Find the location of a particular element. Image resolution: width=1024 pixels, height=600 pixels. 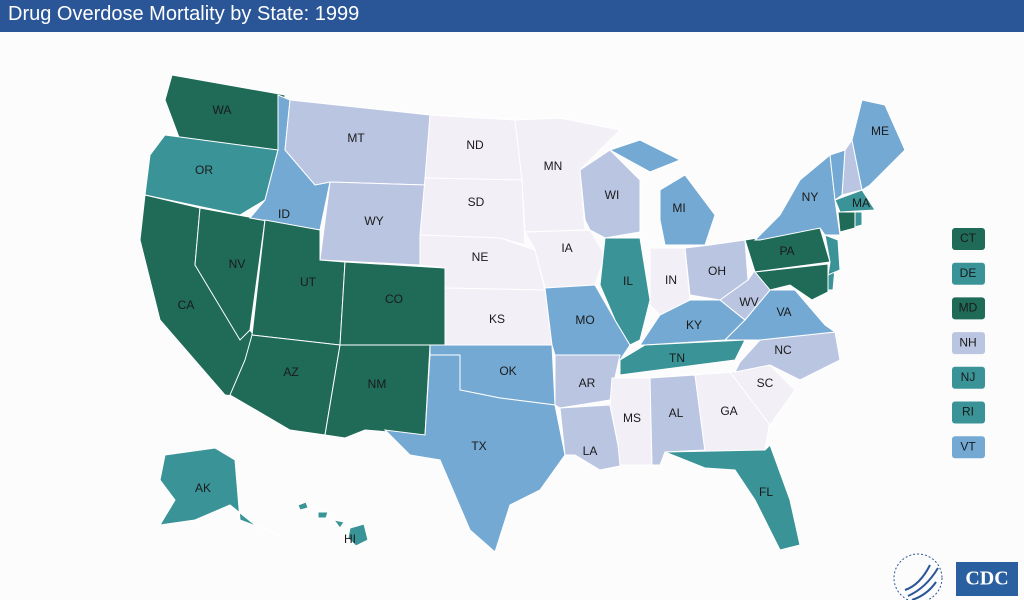

state-label: SC is located at coordinates (765, 383).